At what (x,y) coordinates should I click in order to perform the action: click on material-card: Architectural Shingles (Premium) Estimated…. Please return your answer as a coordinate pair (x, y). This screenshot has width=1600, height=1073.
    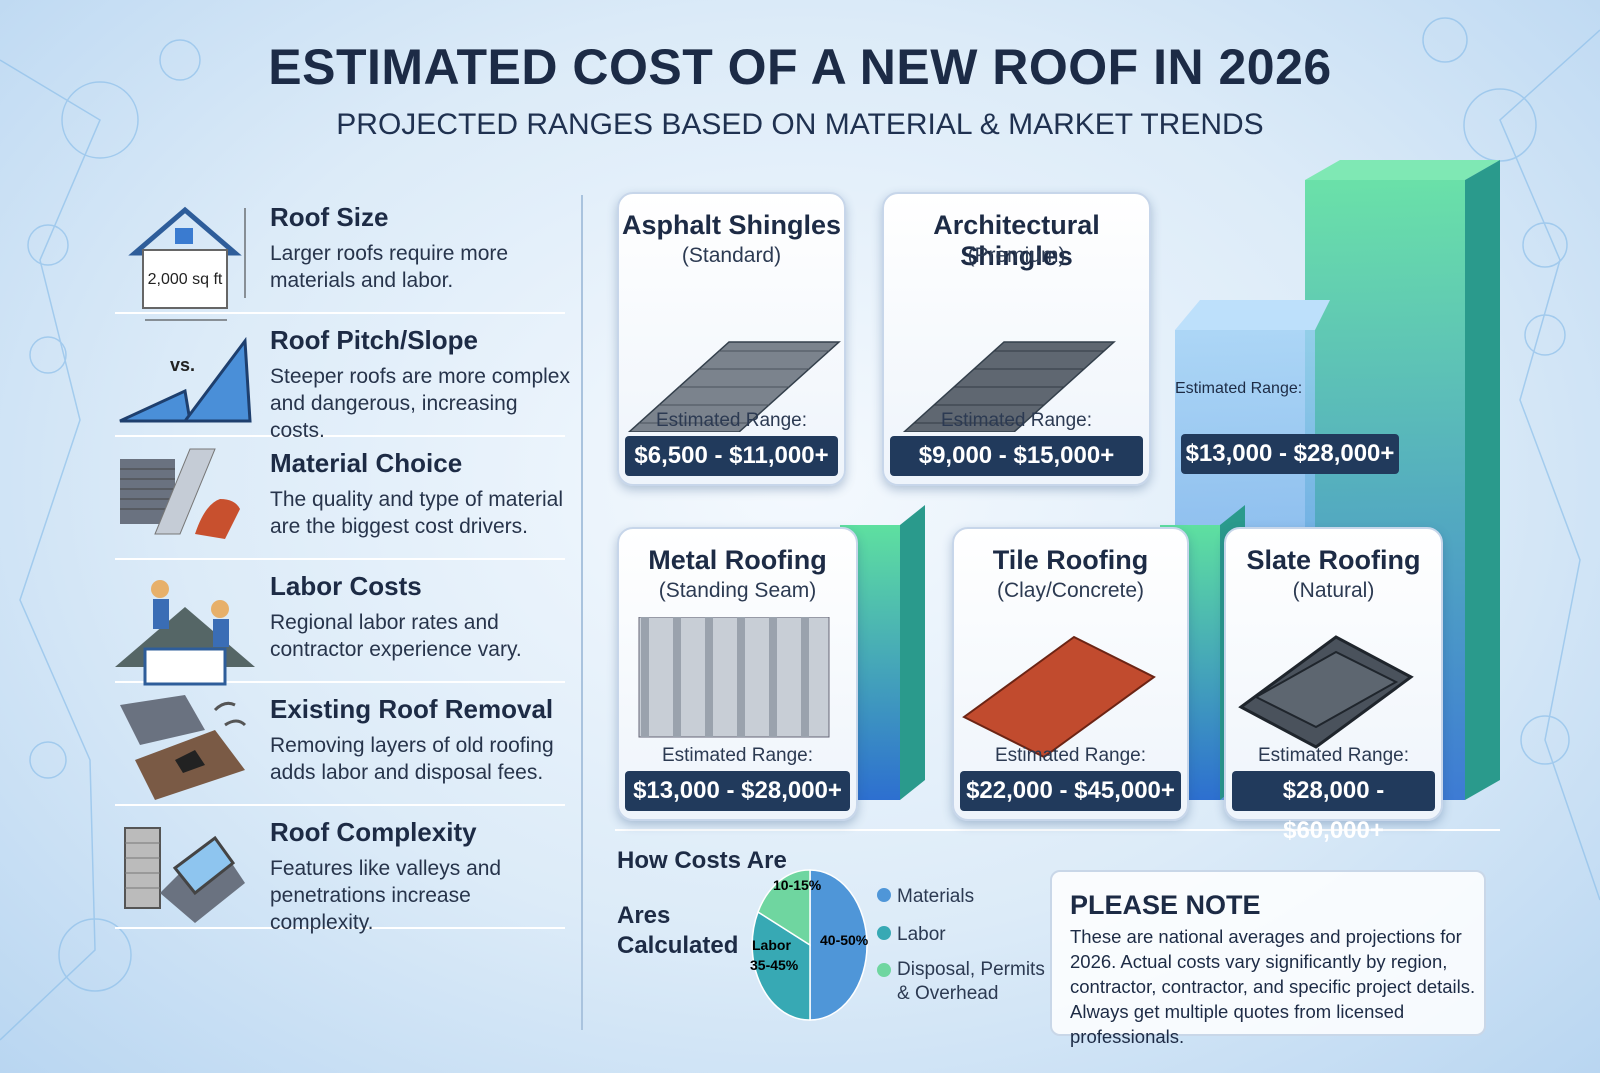
    Looking at the image, I should click on (1016, 339).